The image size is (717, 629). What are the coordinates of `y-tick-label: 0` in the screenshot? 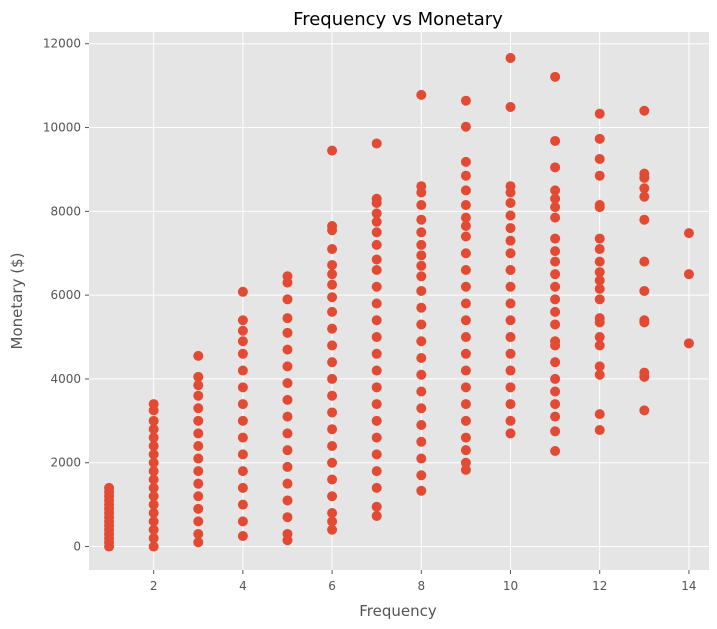 It's located at (77, 547).